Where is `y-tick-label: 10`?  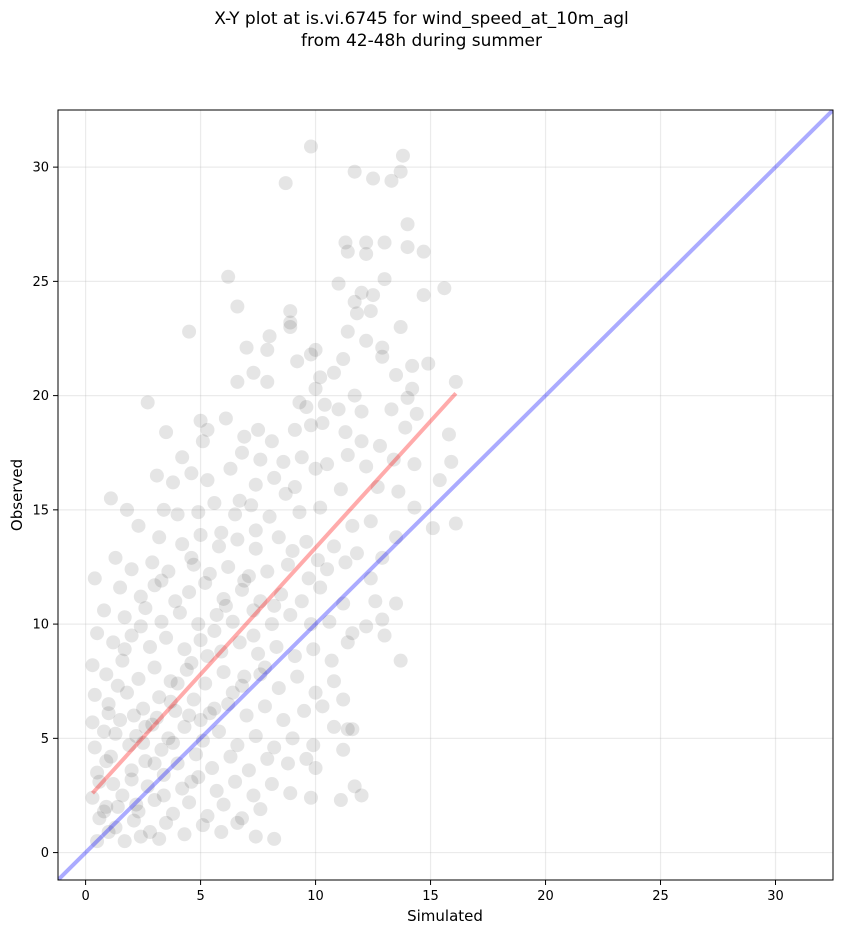 y-tick-label: 10 is located at coordinates (40, 625).